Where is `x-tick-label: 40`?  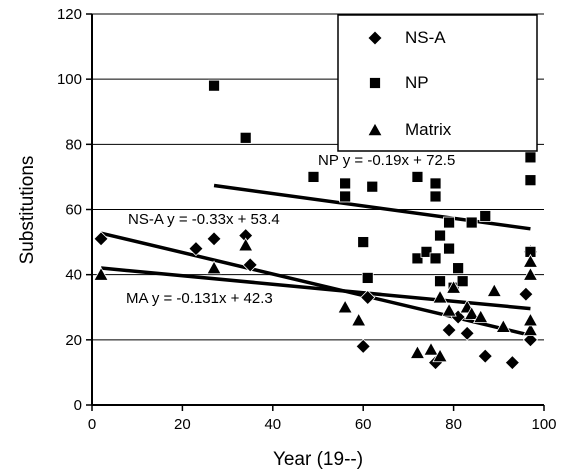 x-tick-label: 40 is located at coordinates (272, 424).